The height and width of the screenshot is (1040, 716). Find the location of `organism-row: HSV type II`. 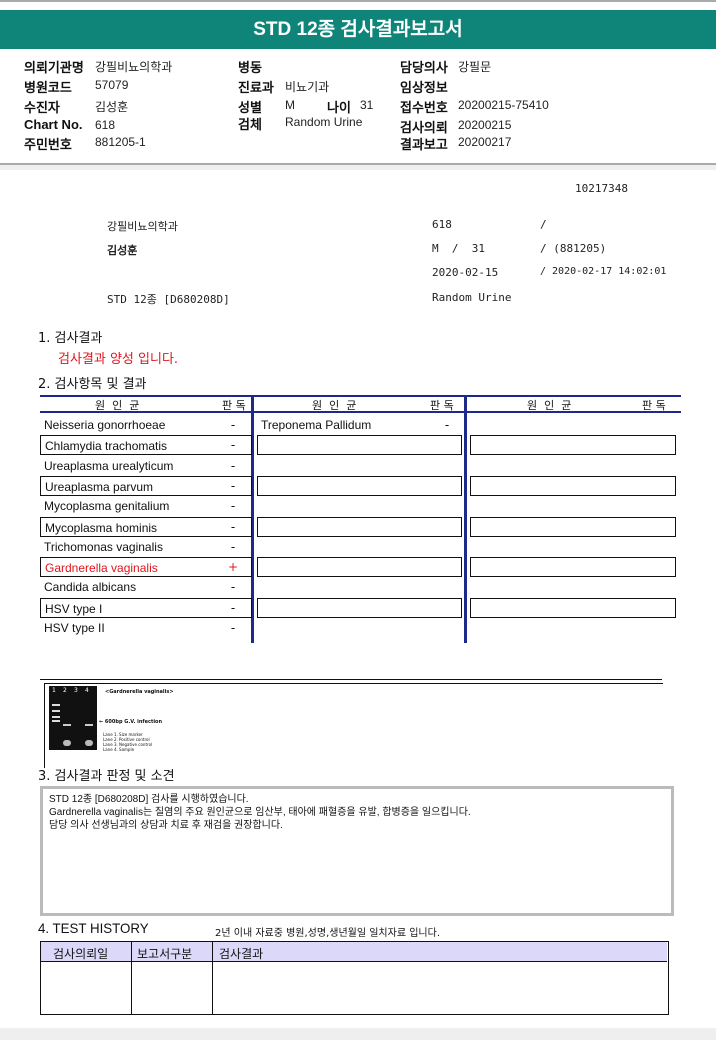

organism-row: HSV type II is located at coordinates (74, 628).